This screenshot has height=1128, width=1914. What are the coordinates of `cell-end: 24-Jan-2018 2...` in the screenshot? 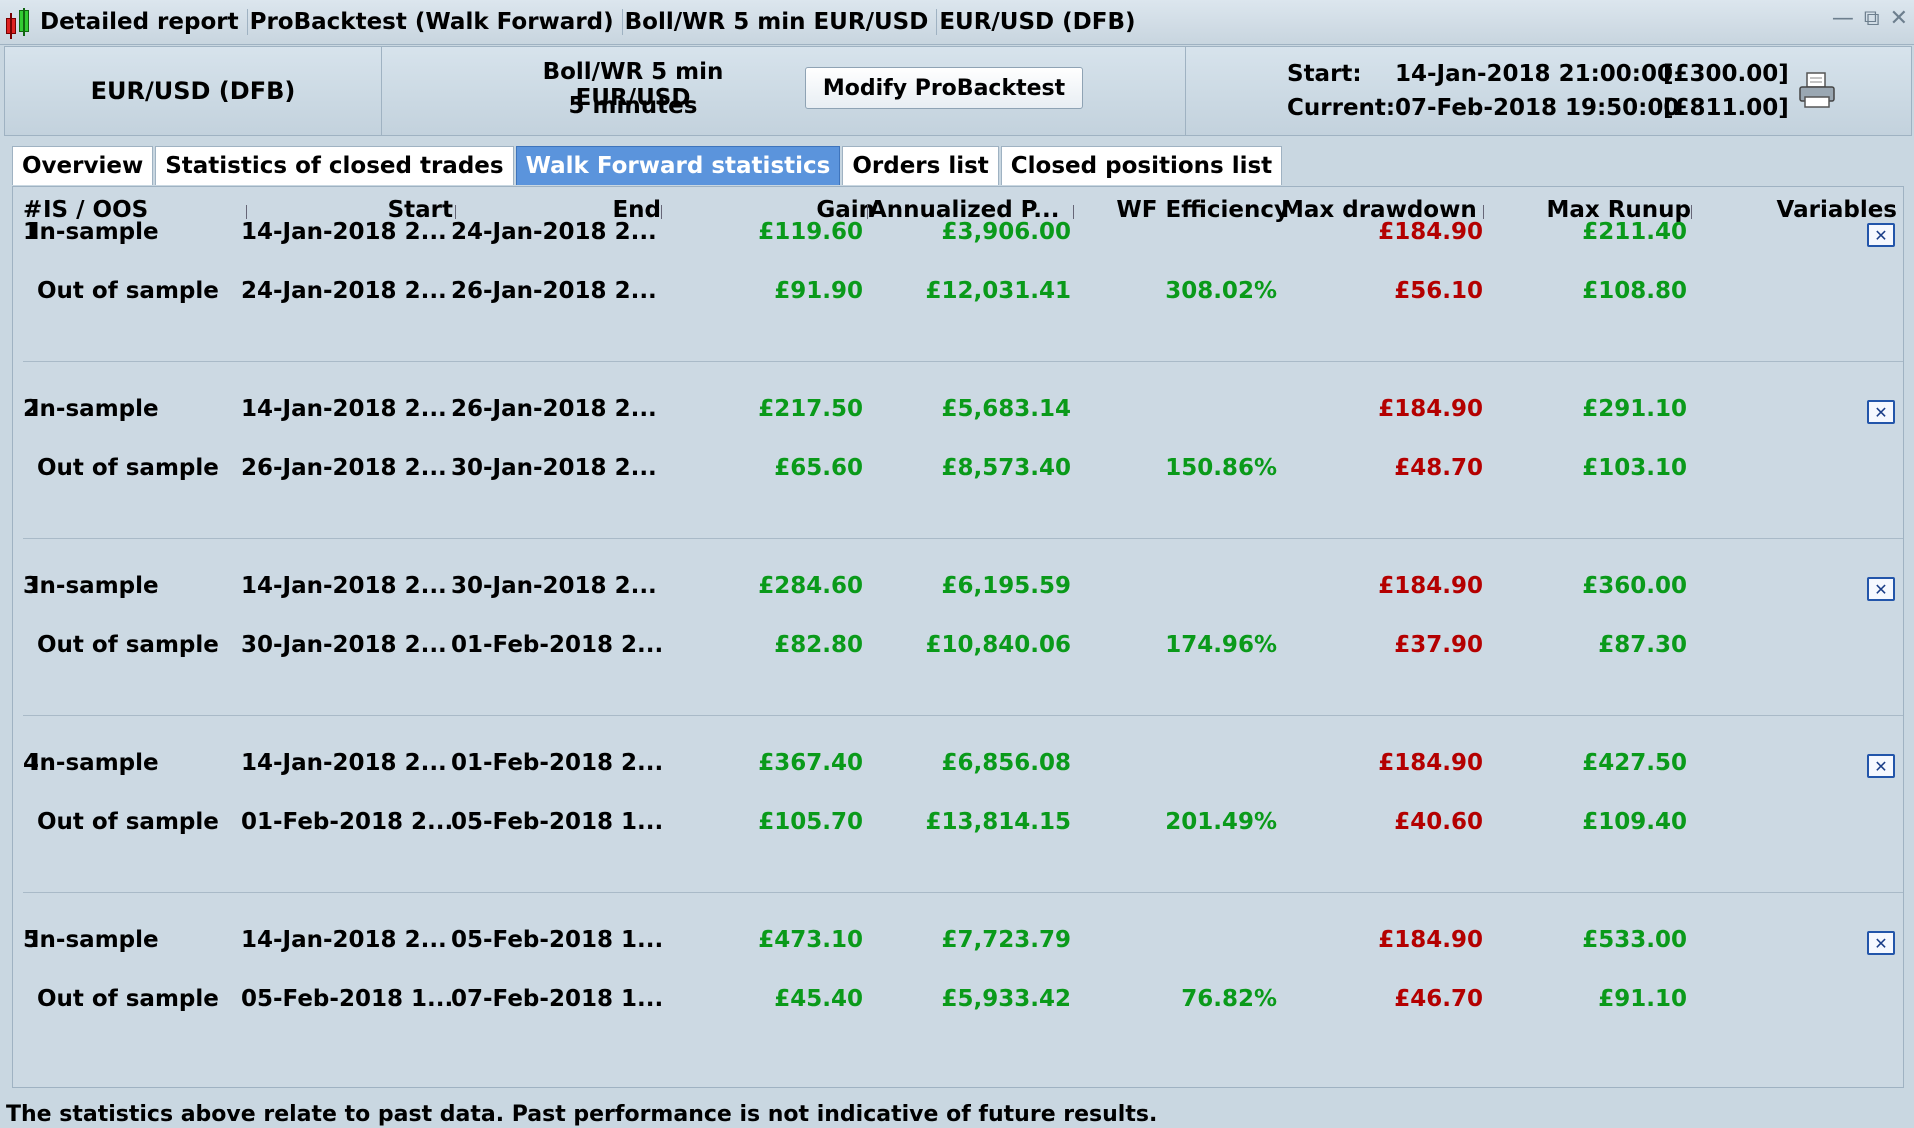 It's located at (554, 232).